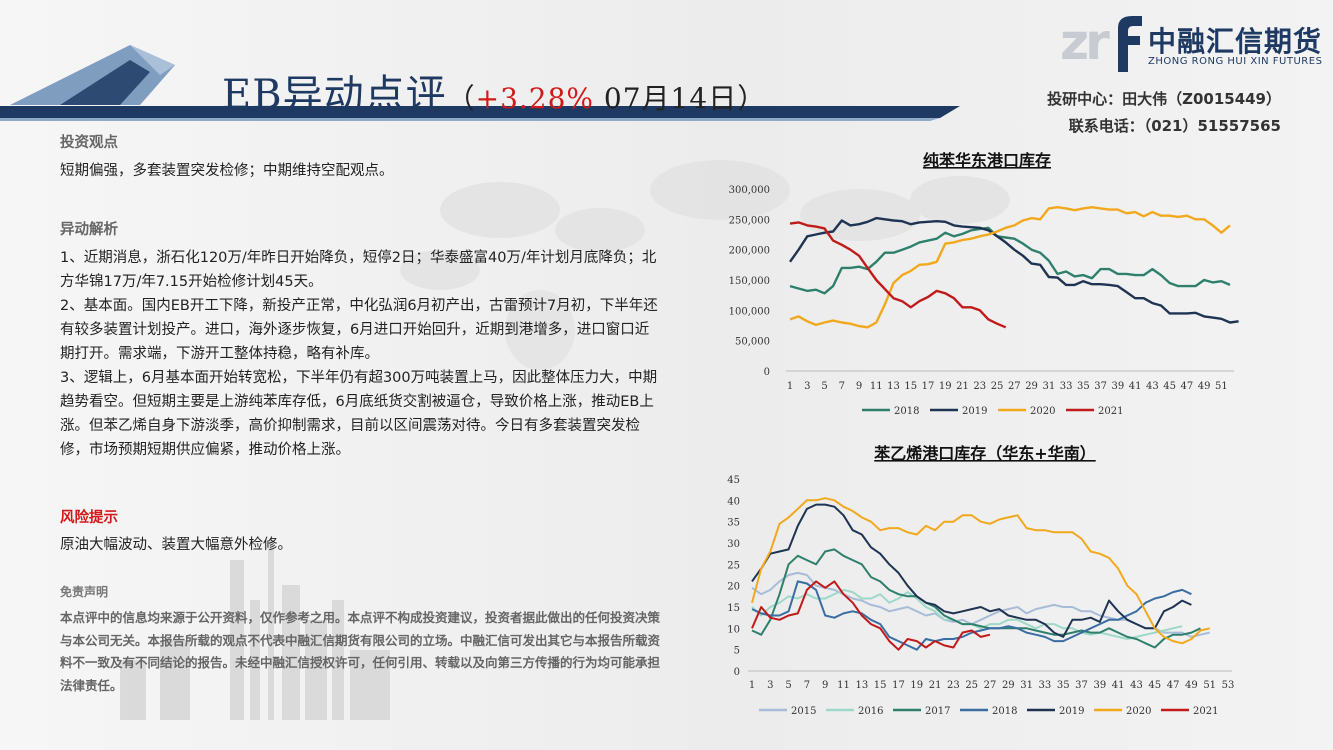 This screenshot has height=750, width=1333. Describe the element at coordinates (733, 629) in the screenshot. I see `y-tick-label: 10` at that location.